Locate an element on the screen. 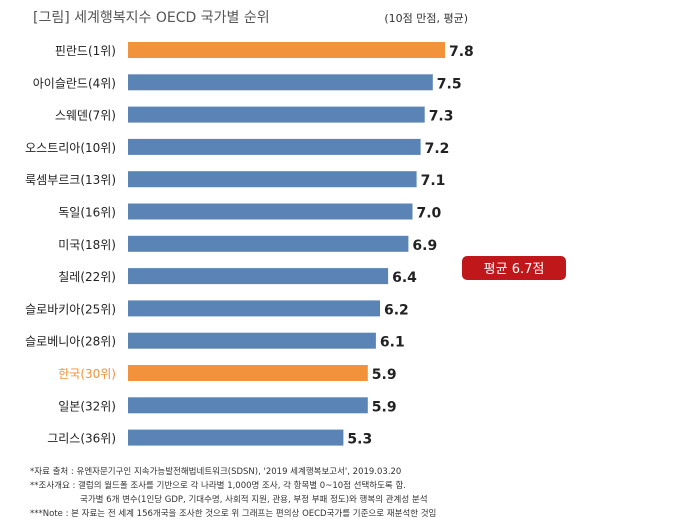  value-label-item-9: 6.2 is located at coordinates (396, 310).